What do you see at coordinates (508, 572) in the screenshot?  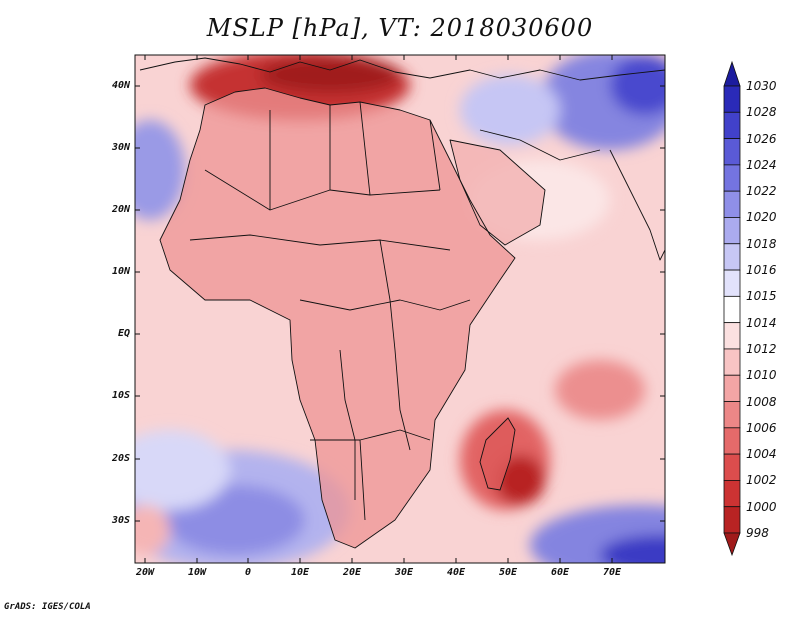 I see `lon-label-50e: 50E` at bounding box center [508, 572].